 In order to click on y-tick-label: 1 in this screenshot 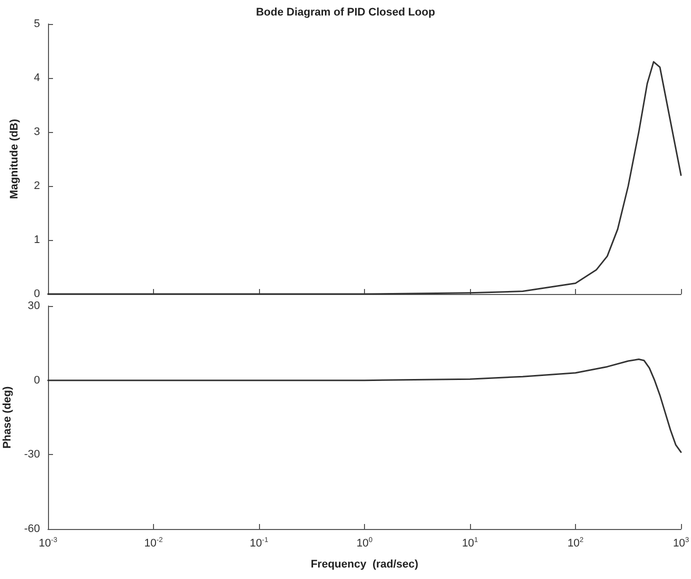, I will do `click(37, 240)`.